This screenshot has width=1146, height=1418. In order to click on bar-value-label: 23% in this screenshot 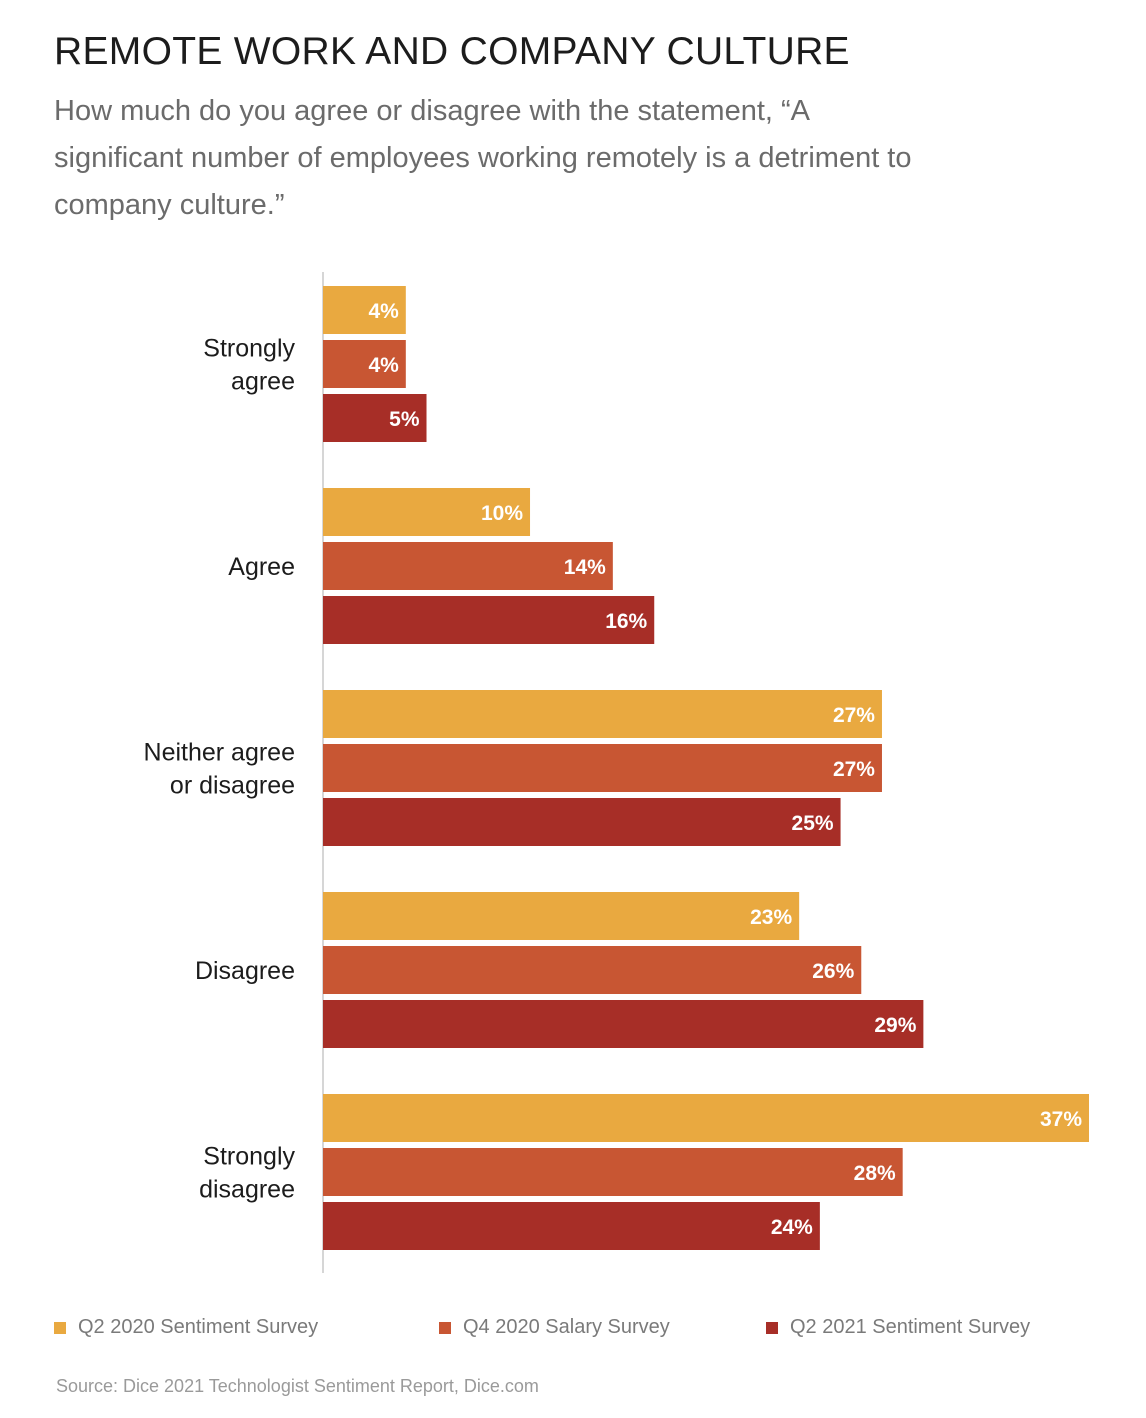, I will do `click(771, 917)`.